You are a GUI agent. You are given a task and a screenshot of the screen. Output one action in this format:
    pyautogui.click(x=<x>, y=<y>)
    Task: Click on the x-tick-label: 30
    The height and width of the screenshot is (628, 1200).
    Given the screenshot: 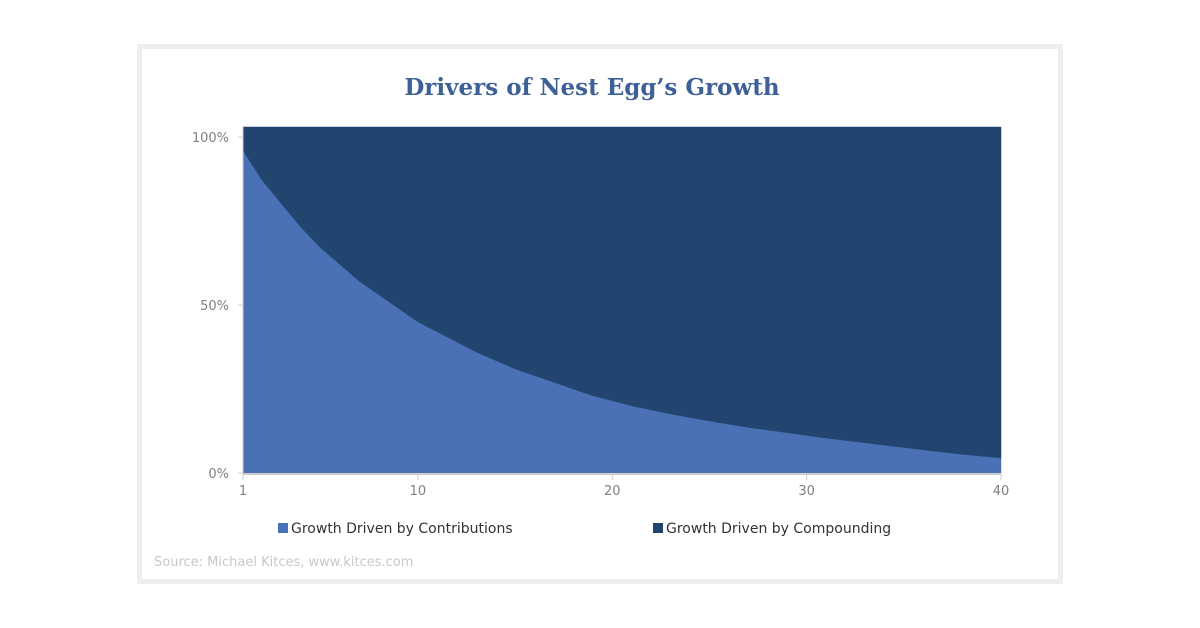 What is the action you would take?
    pyautogui.click(x=806, y=491)
    